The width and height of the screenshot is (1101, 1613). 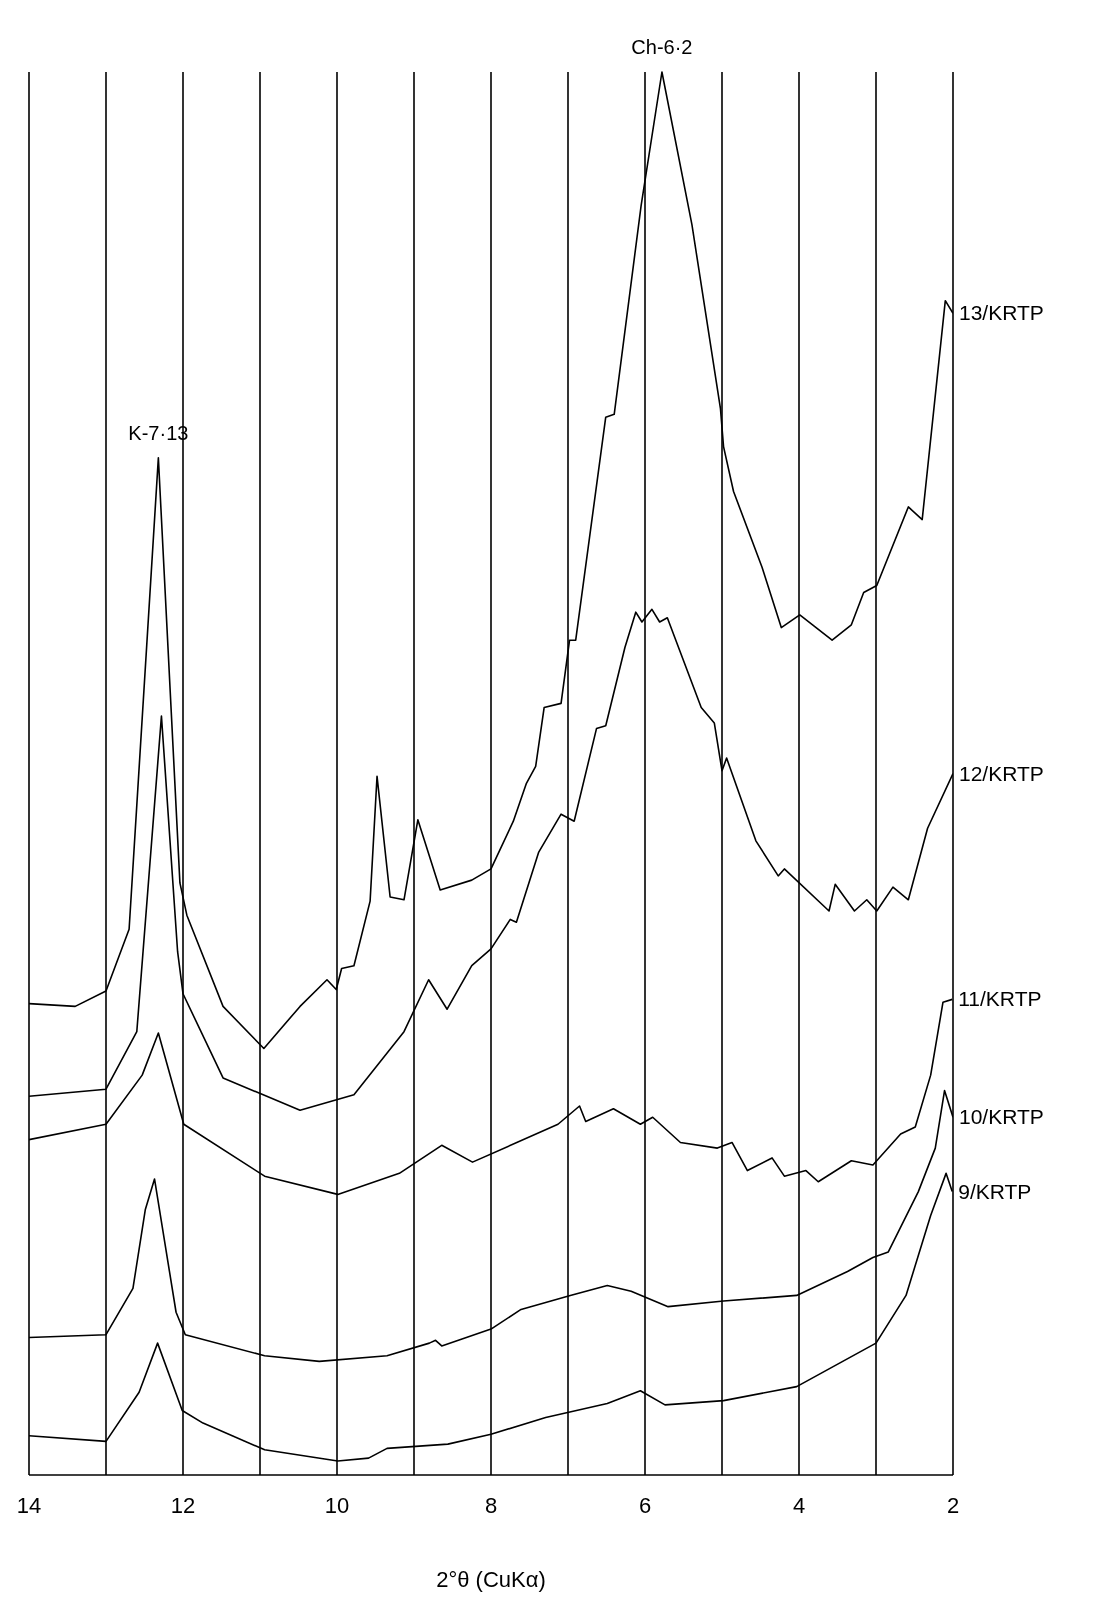 I want to click on series-label: 11/KRTP, so click(x=1000, y=999).